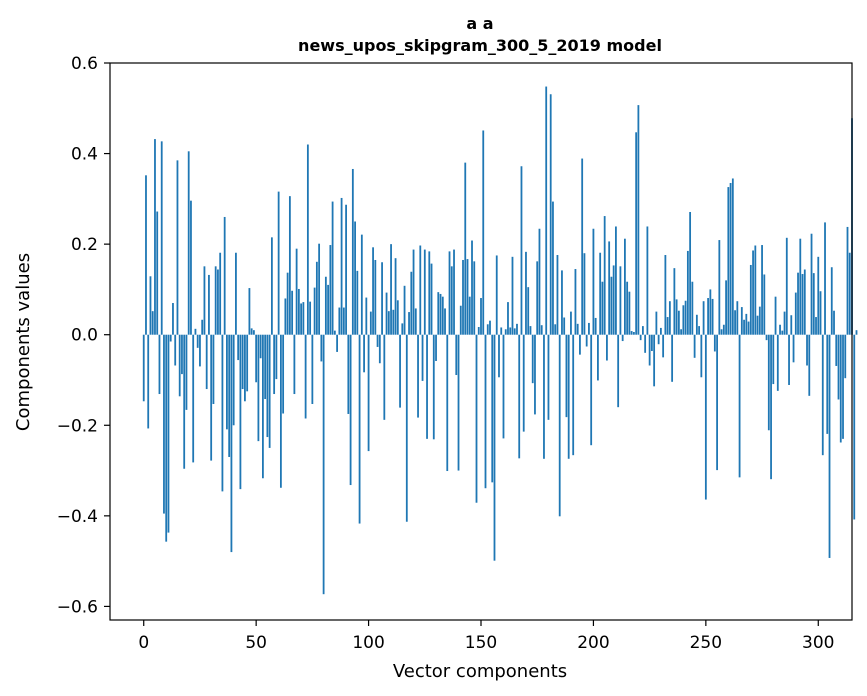  Describe the element at coordinates (84, 245) in the screenshot. I see `y-tick-label: 0.2` at that location.